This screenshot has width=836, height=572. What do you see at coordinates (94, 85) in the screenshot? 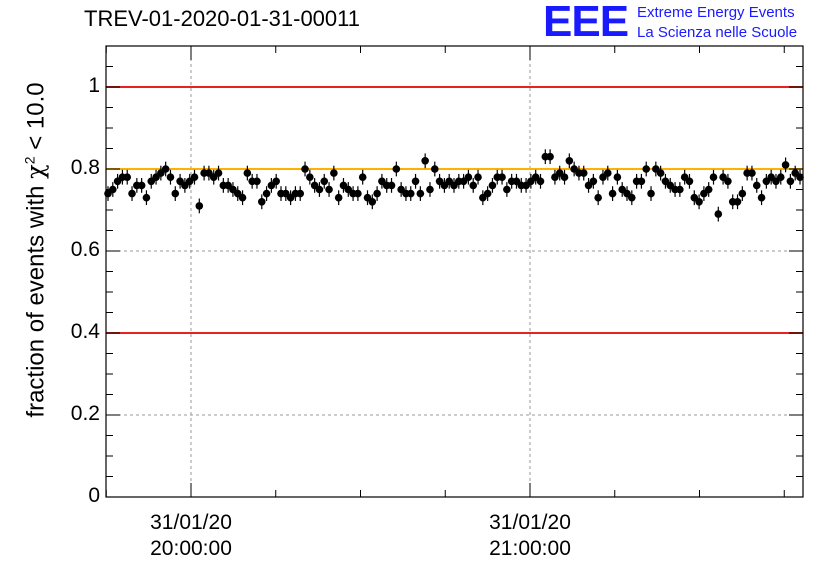
I see `y-tick-label: 1` at bounding box center [94, 85].